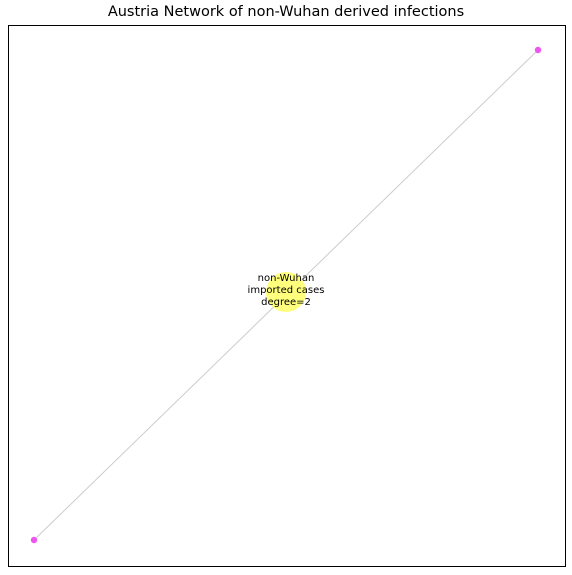  I want to click on hub-node-label: non-Wuhan imported cases degree=2, so click(286, 291).